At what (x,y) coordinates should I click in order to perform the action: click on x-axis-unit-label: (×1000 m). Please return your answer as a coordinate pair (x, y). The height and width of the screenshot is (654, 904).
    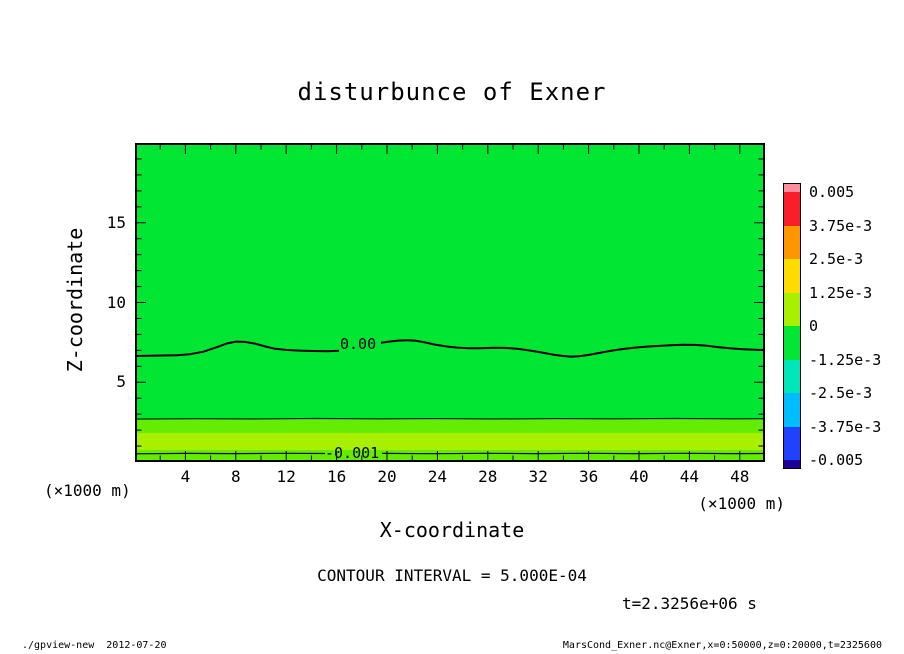
    Looking at the image, I should click on (741, 503).